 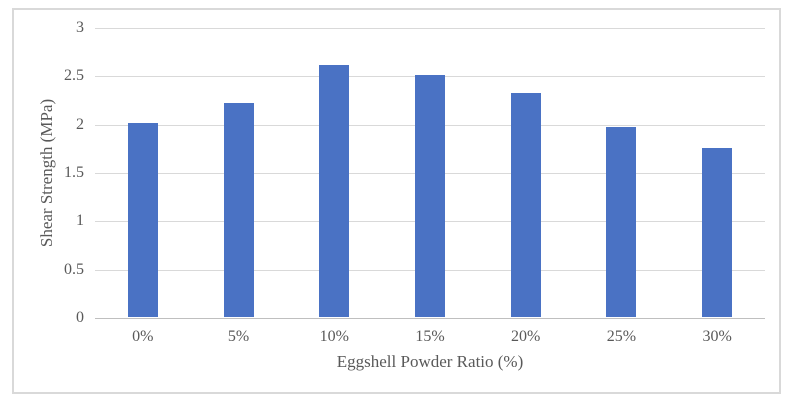 What do you see at coordinates (74, 76) in the screenshot?
I see `y-tick-label: 2.5` at bounding box center [74, 76].